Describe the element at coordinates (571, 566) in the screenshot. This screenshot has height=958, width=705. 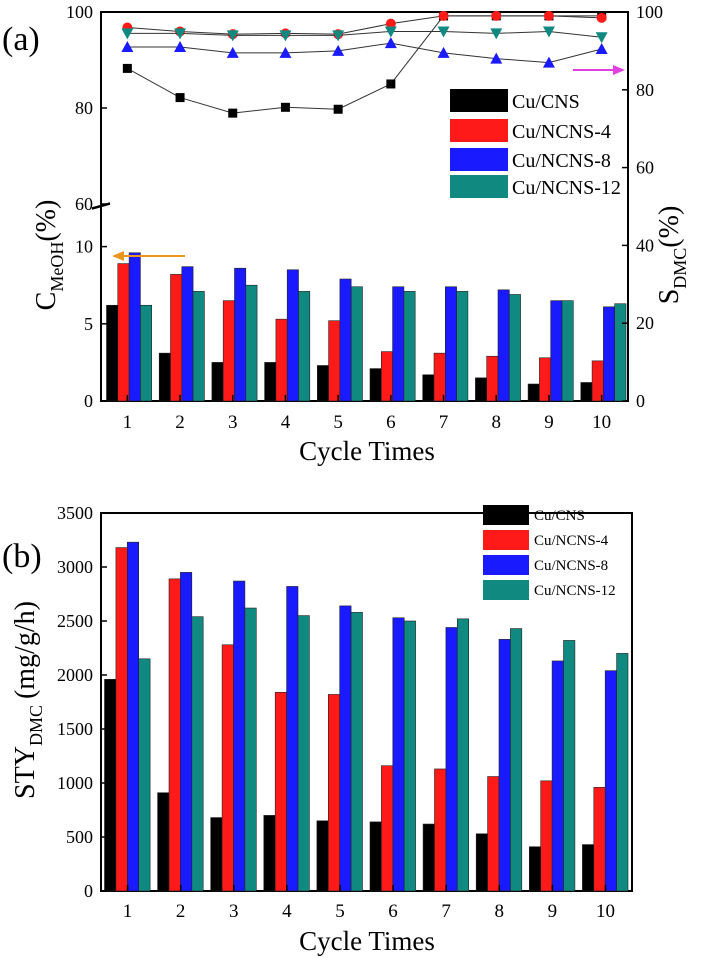
I see `legend-b-label-cu-ncns-8: Cu/NCNS-8` at that location.